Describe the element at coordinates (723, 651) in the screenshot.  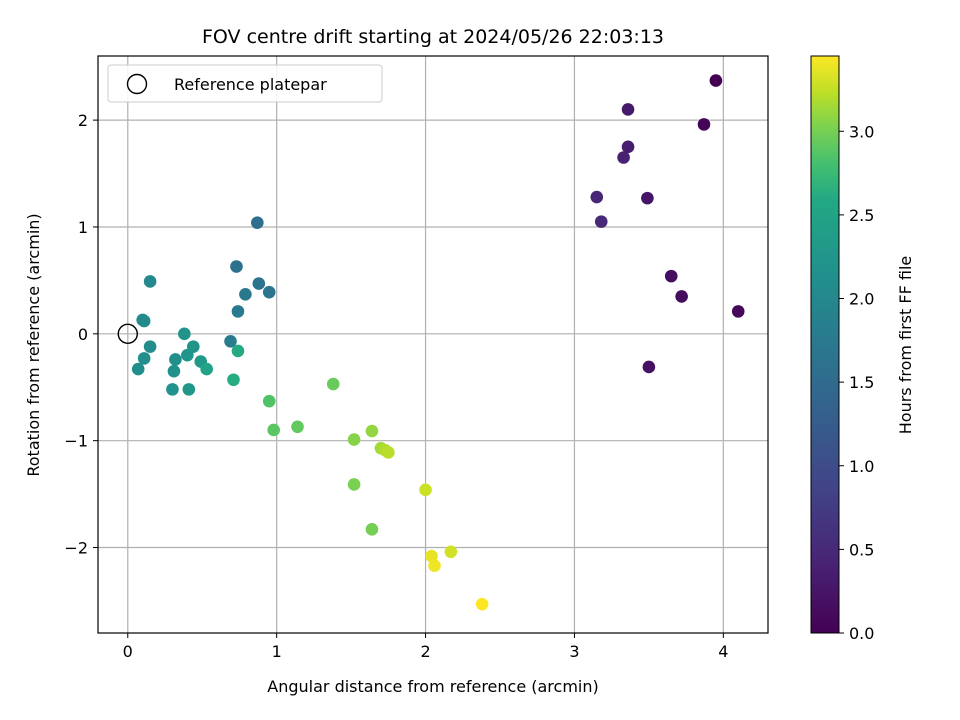
I see `x-tick-label: 4` at that location.